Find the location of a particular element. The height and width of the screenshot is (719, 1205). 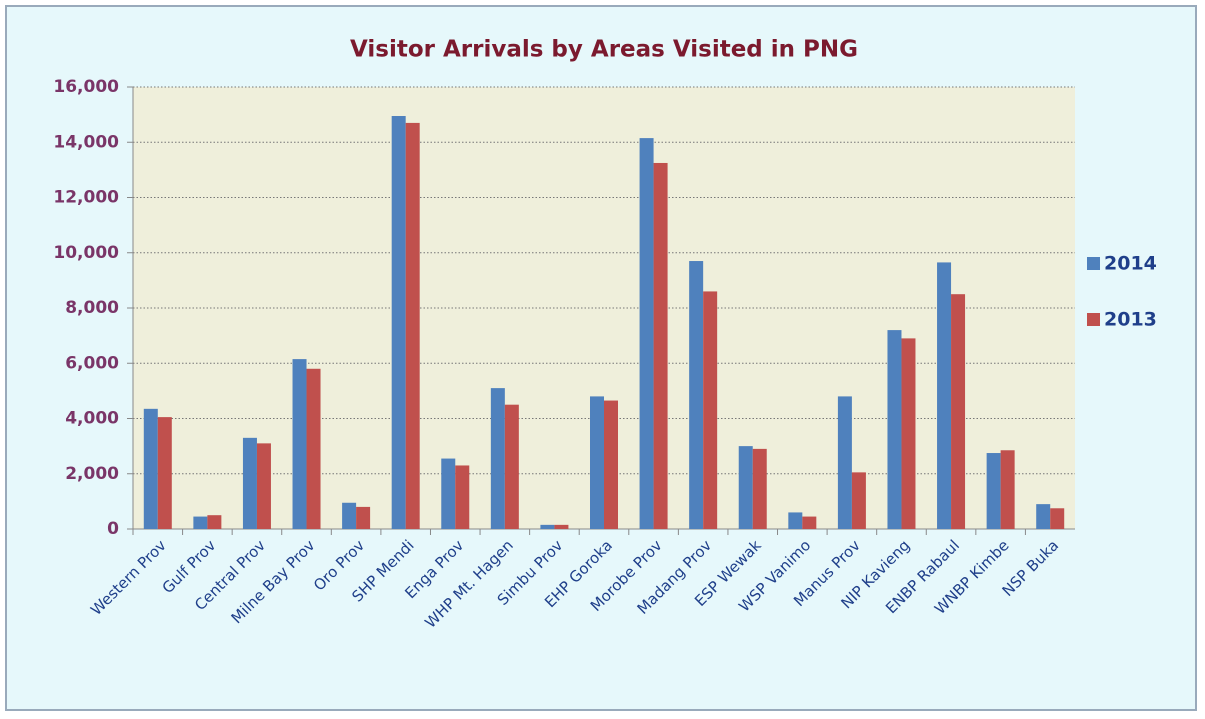

y-tick-label: 16,000 is located at coordinates (86, 87).